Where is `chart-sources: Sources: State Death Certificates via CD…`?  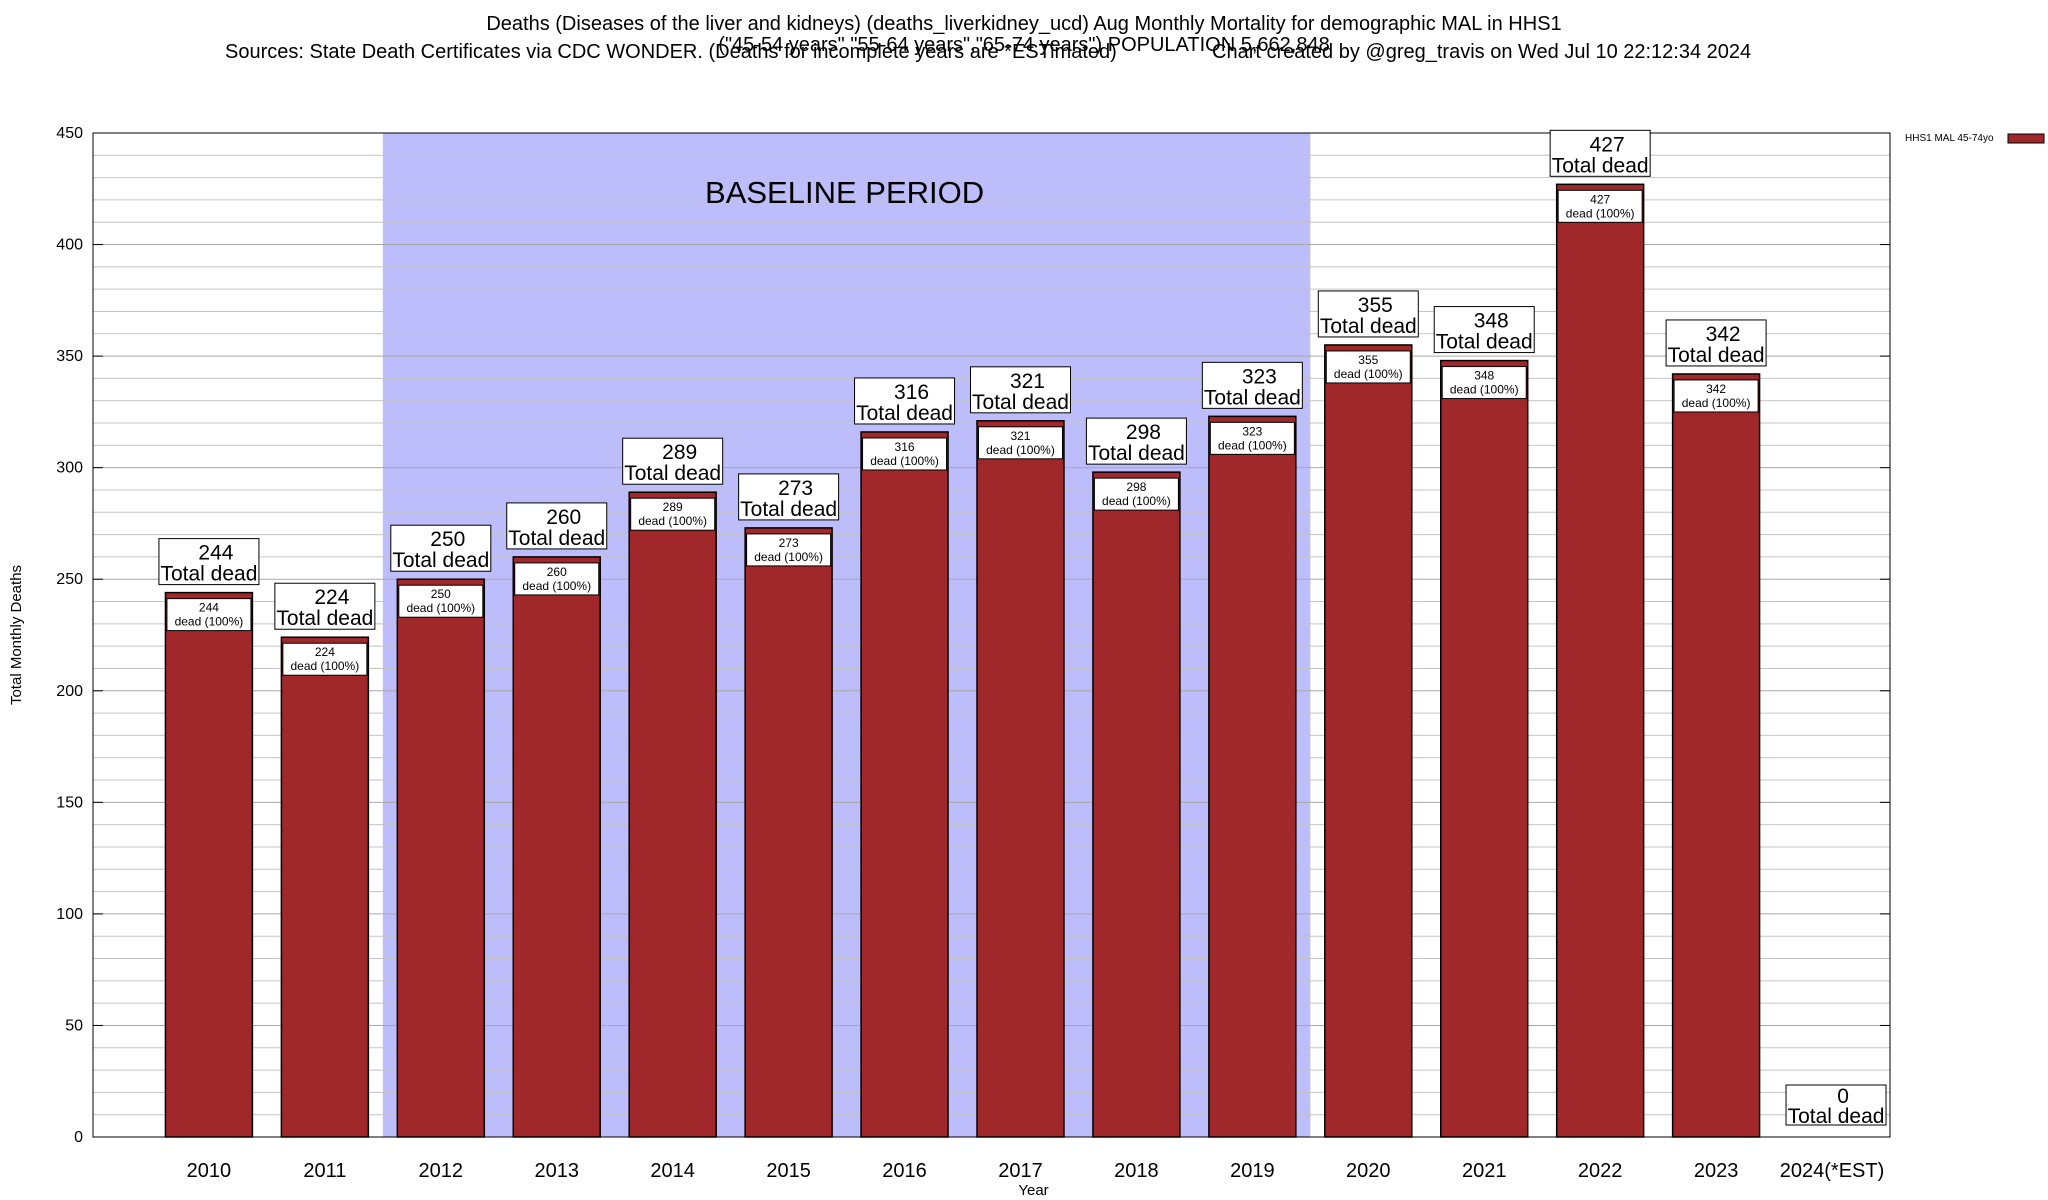 chart-sources: Sources: State Death Certificates via CD… is located at coordinates (671, 52).